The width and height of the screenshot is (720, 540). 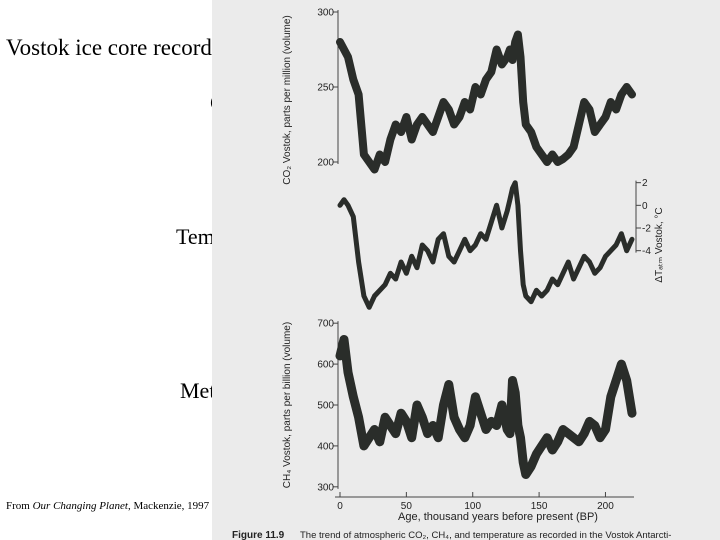 What do you see at coordinates (80, 506) in the screenshot?
I see `source-book-title: Our Changing Planet` at bounding box center [80, 506].